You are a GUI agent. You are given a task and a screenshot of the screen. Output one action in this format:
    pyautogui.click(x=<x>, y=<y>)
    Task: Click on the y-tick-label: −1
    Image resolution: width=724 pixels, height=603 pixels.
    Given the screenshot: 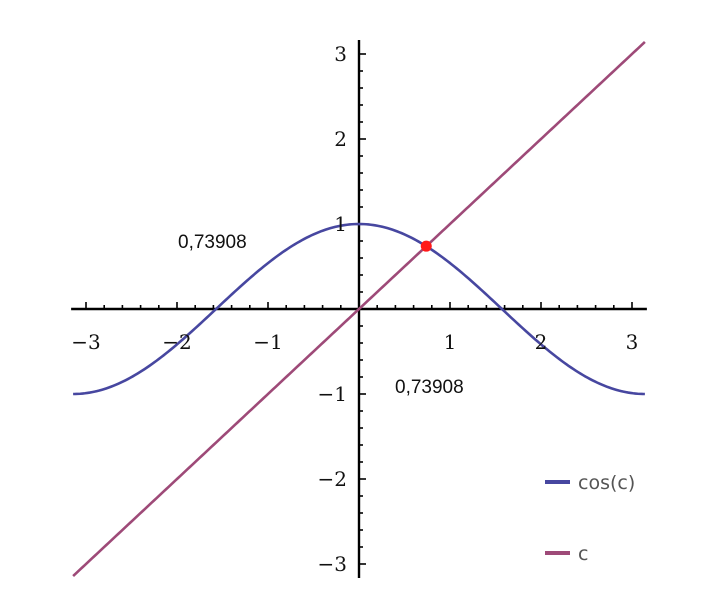 What is the action you would take?
    pyautogui.click(x=332, y=394)
    